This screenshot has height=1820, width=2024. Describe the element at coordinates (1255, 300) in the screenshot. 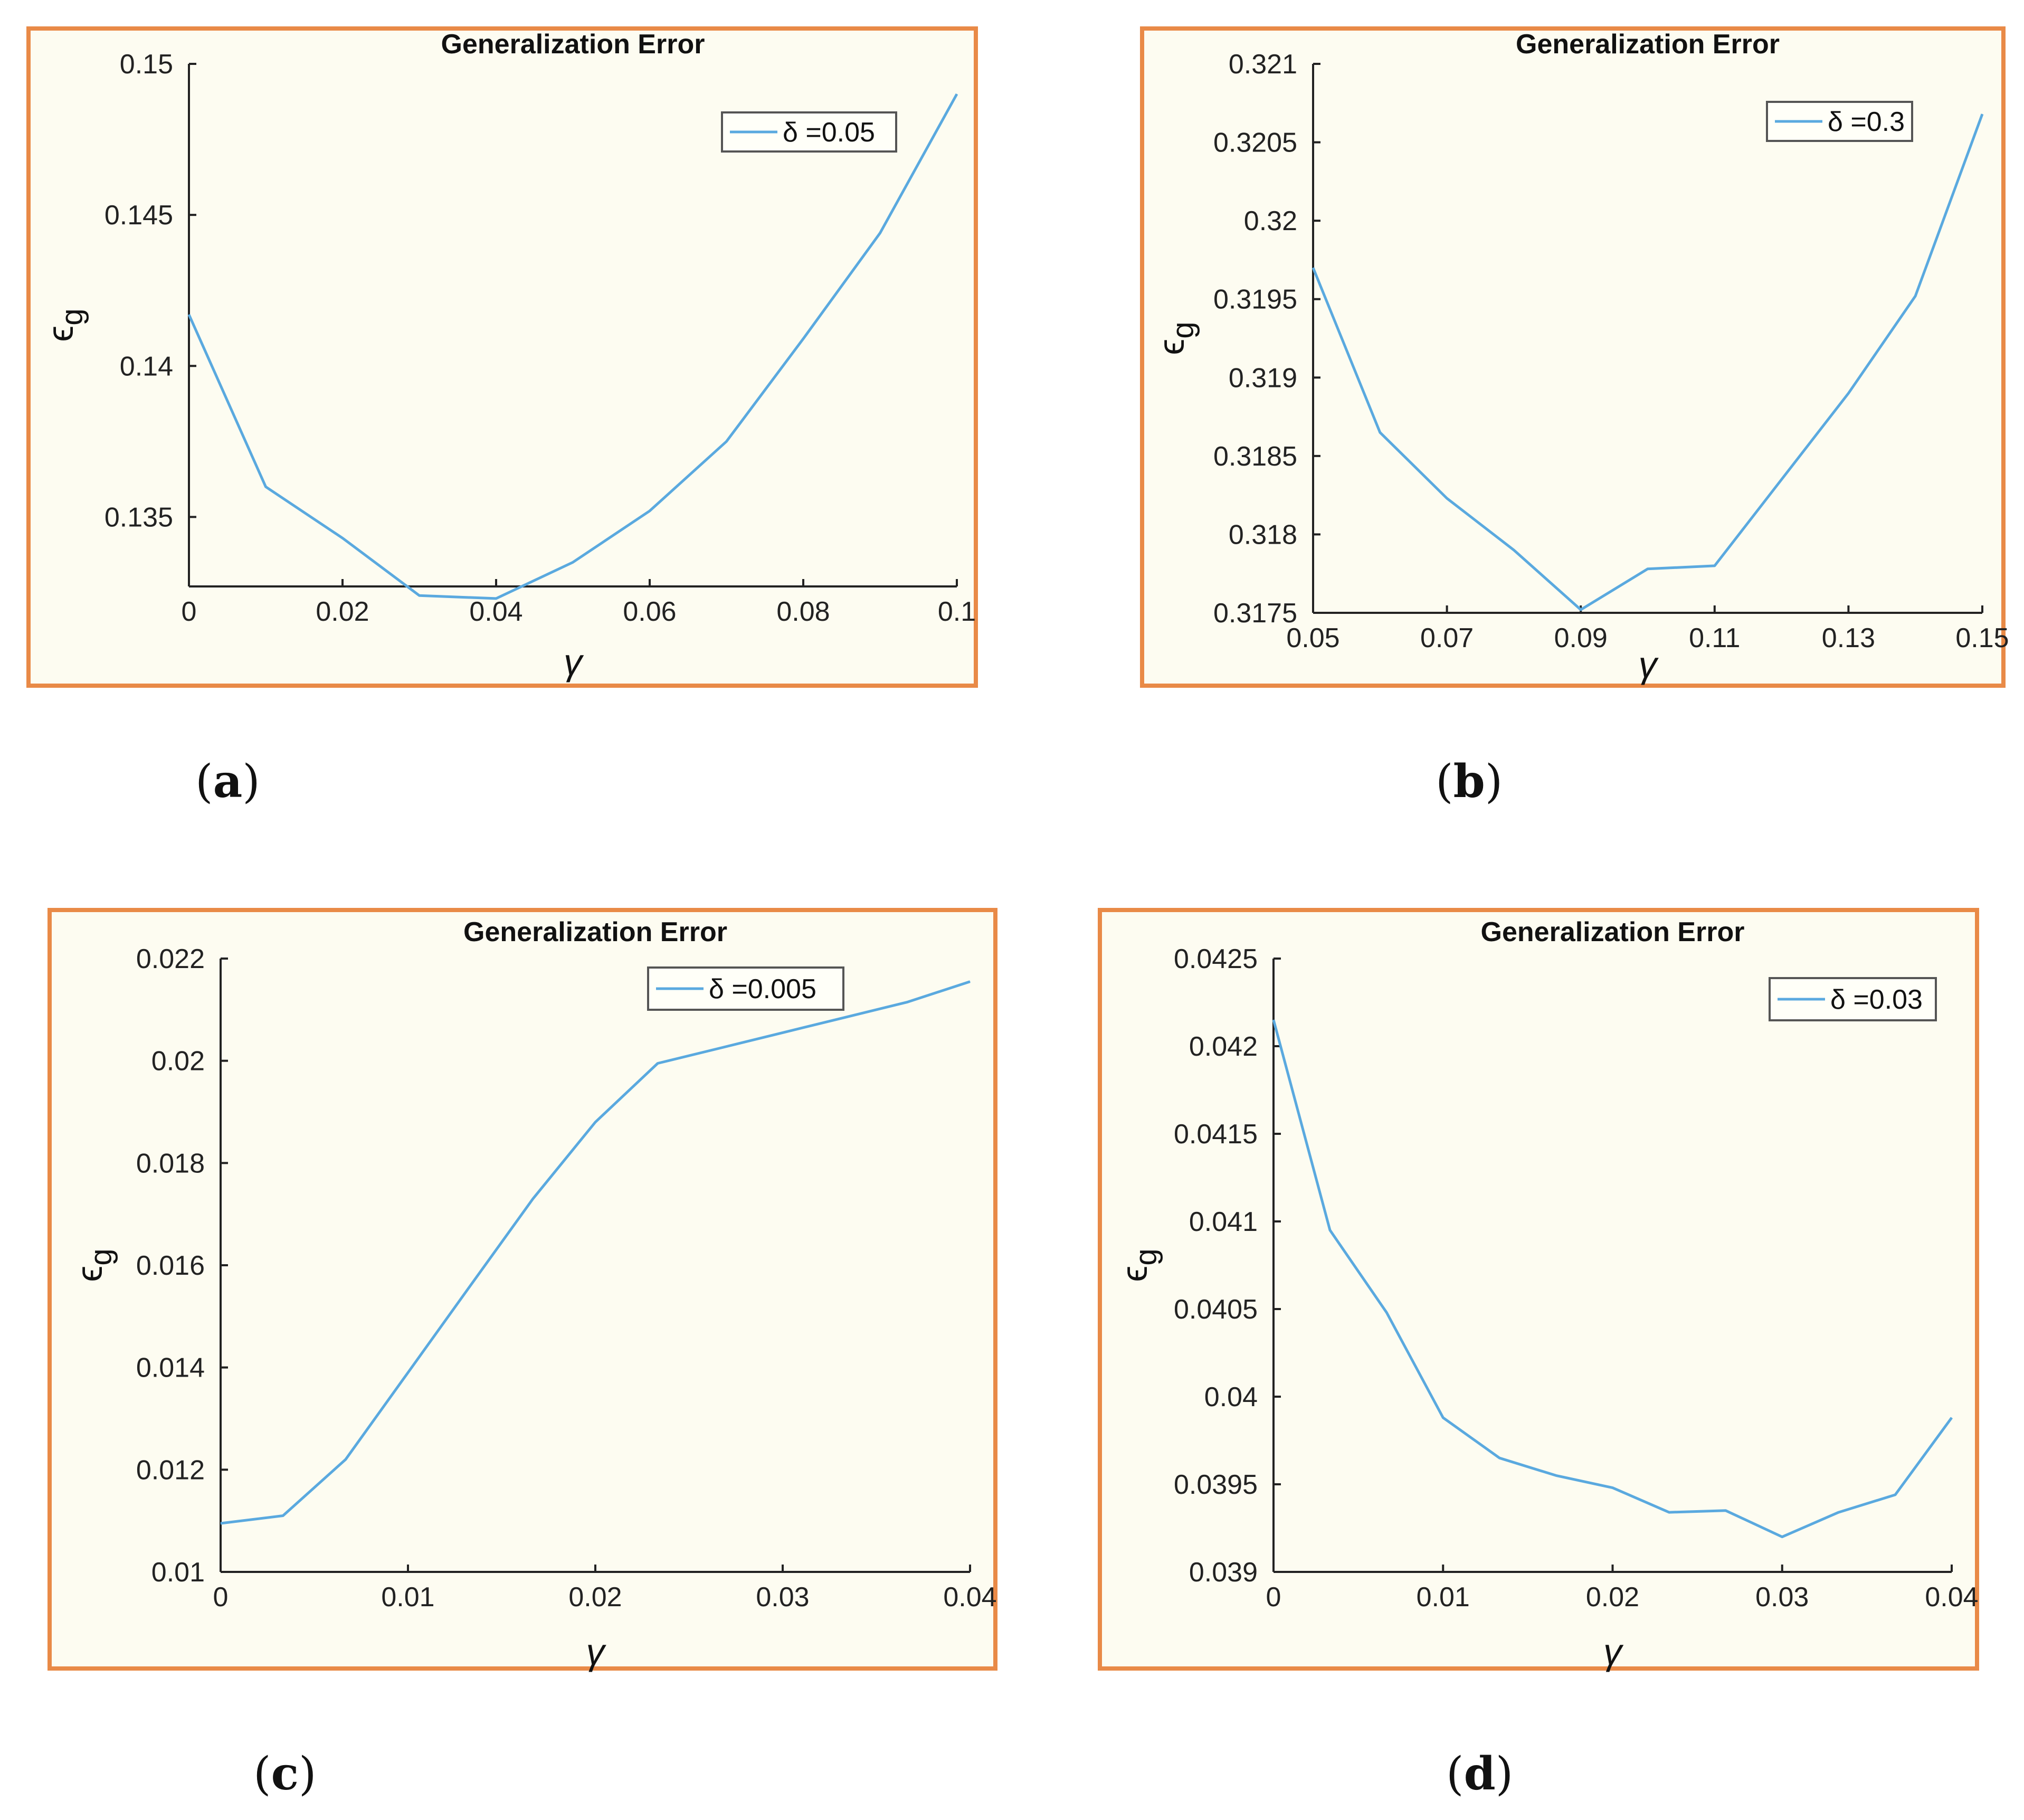

I see `y-tick-label: 0.3195` at that location.